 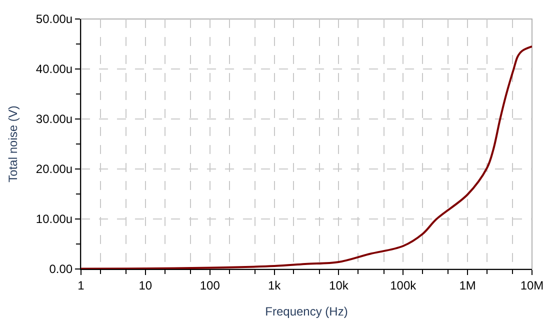 What do you see at coordinates (61, 269) in the screenshot?
I see `y-tick-label: 0.00` at bounding box center [61, 269].